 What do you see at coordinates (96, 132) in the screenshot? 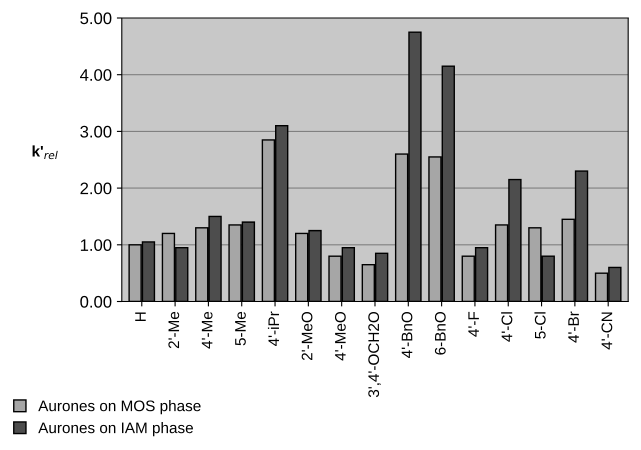
I see `y-tick-label: 3.00` at bounding box center [96, 132].